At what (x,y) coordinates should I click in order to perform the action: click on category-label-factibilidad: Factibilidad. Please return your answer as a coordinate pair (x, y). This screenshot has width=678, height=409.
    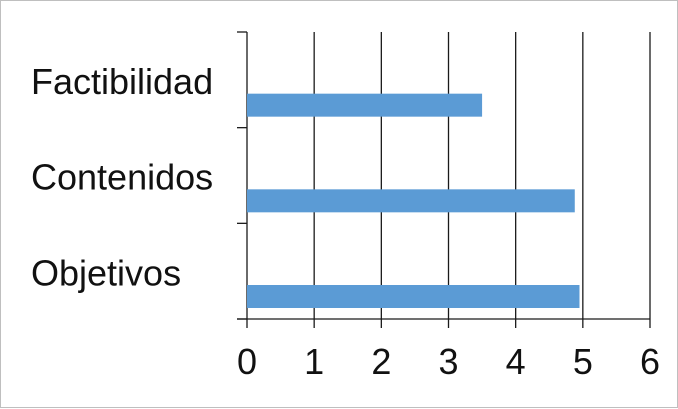
    Looking at the image, I should click on (122, 81).